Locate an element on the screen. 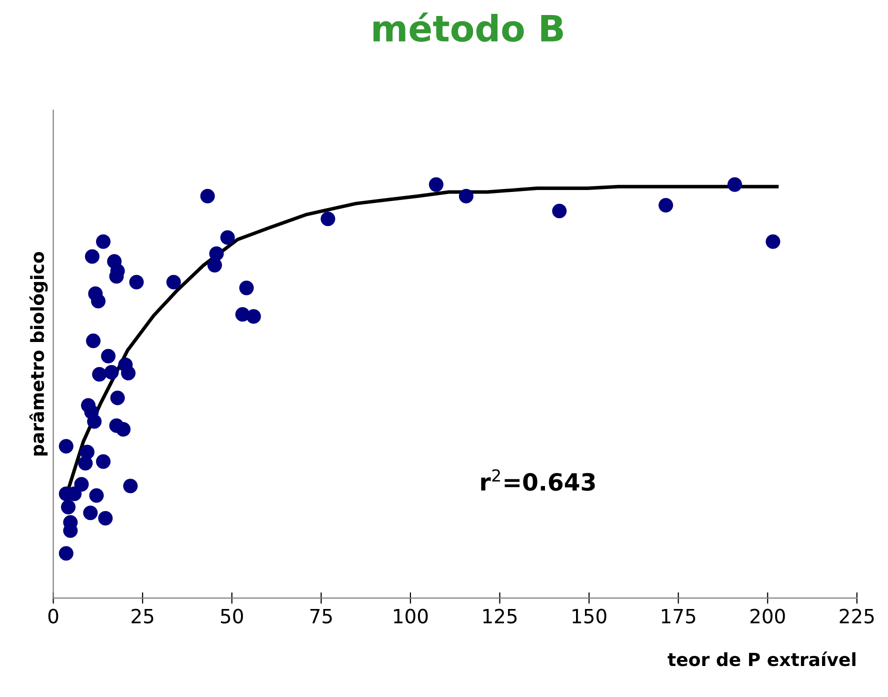 The image size is (888, 697). x-tick-label: 125 is located at coordinates (500, 616).